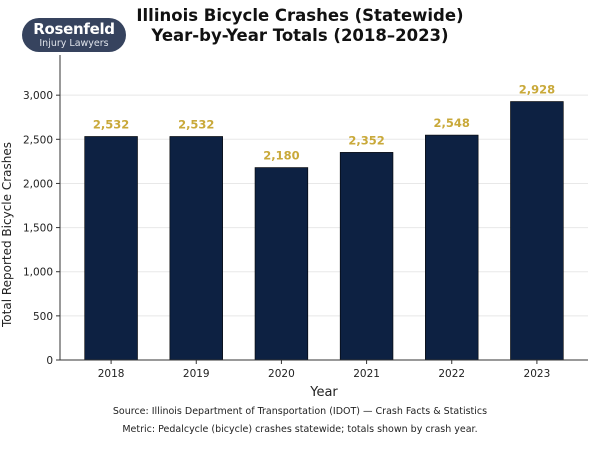  Describe the element at coordinates (196, 374) in the screenshot. I see `x-tick-label: 2019` at that location.